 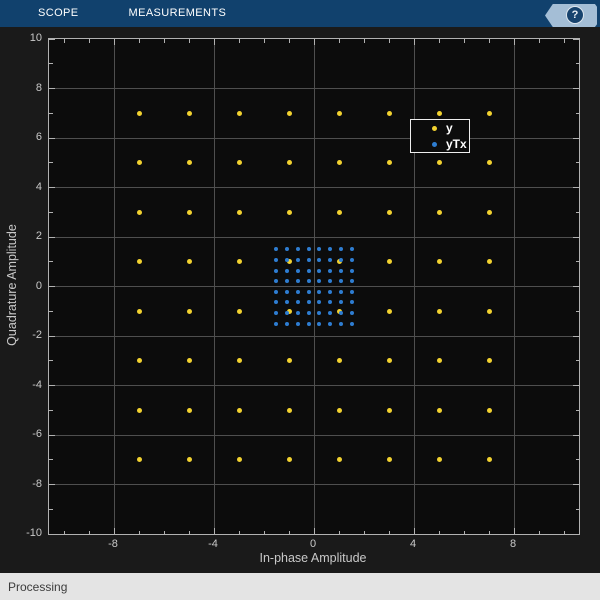 What do you see at coordinates (37, 434) in the screenshot?
I see `y-tick-label: -6` at bounding box center [37, 434].